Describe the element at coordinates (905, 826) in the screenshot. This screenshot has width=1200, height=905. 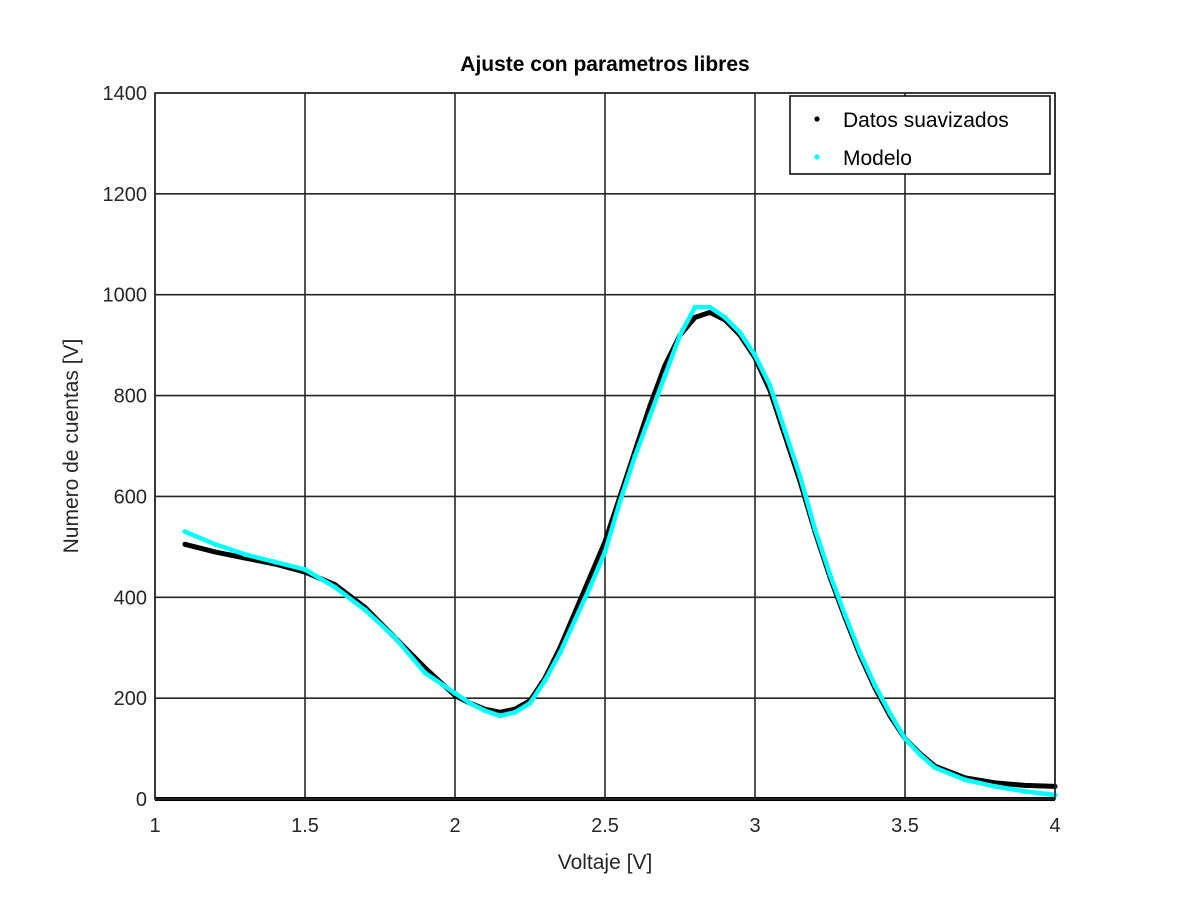
I see `x-tick-label: 3.5` at that location.